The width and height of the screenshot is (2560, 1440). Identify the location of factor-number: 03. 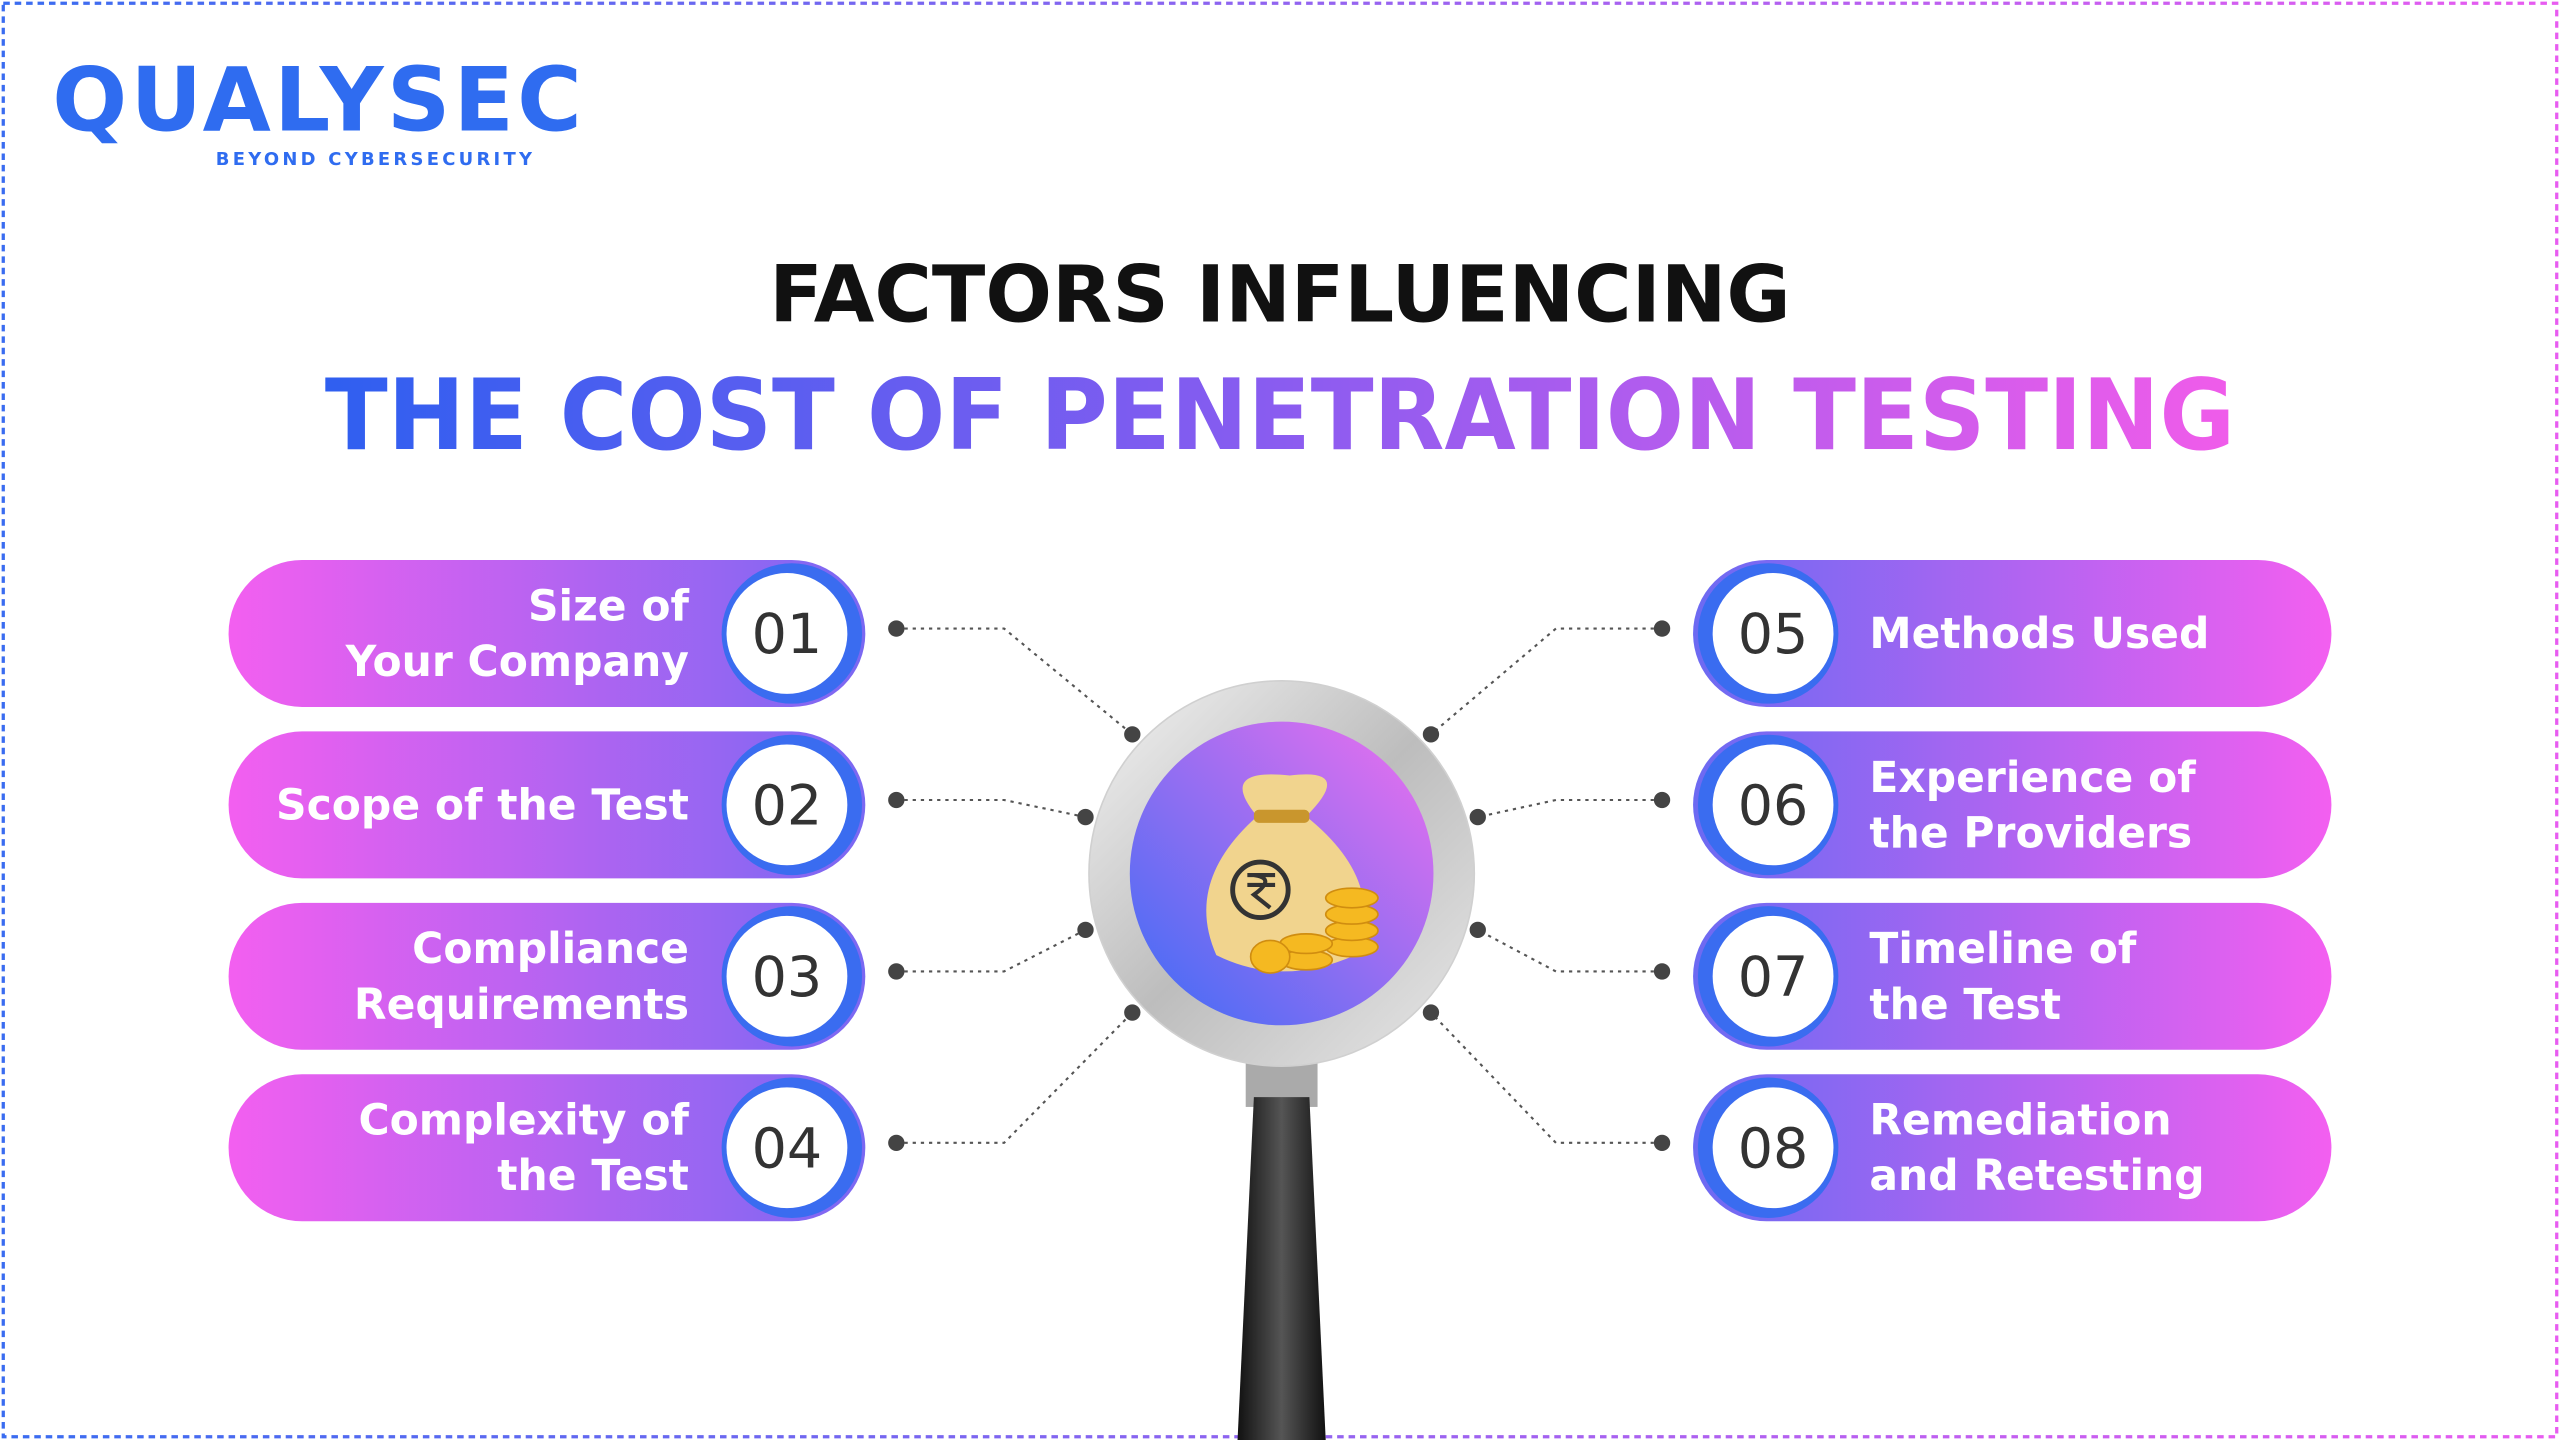
(787, 977).